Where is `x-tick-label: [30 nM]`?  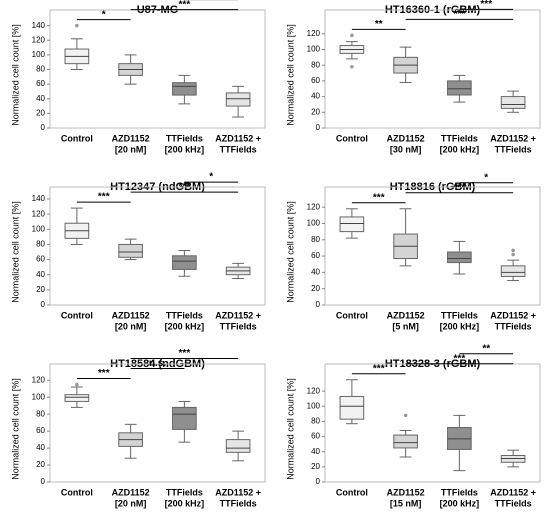
x-tick-label: [30 nM] is located at coordinates (406, 149).